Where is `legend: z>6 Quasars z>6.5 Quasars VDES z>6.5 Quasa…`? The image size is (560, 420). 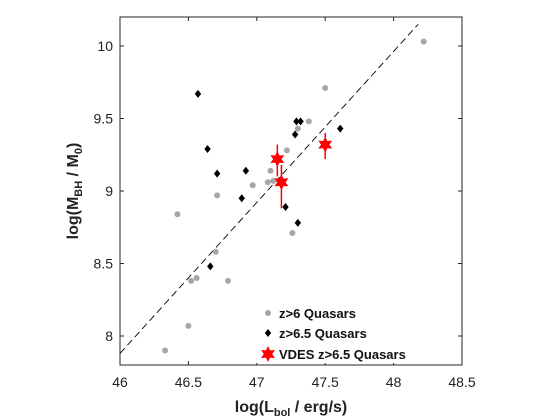
legend: z>6 Quasars z>6.5 Quasars VDES z>6.5 Quasa… is located at coordinates (355, 332).